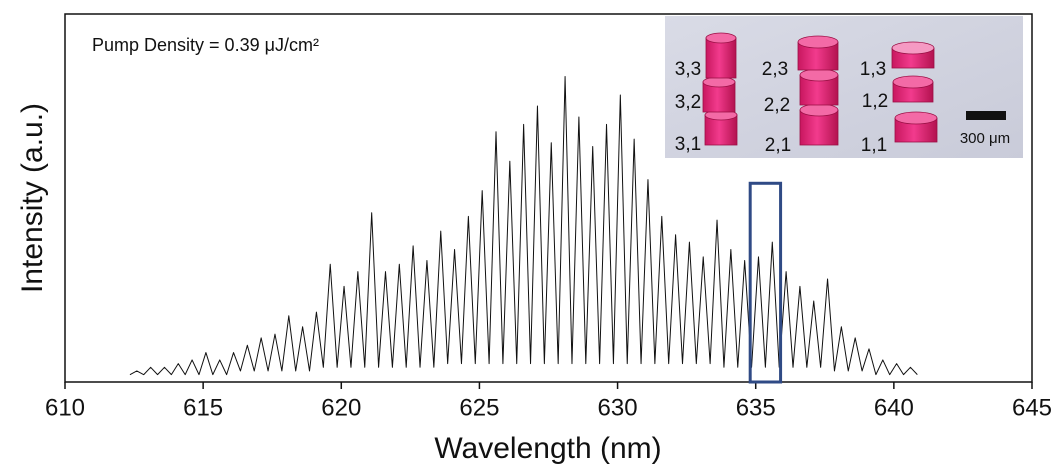 Image resolution: width=1059 pixels, height=471 pixels. I want to click on inset-label: 1,1, so click(874, 145).